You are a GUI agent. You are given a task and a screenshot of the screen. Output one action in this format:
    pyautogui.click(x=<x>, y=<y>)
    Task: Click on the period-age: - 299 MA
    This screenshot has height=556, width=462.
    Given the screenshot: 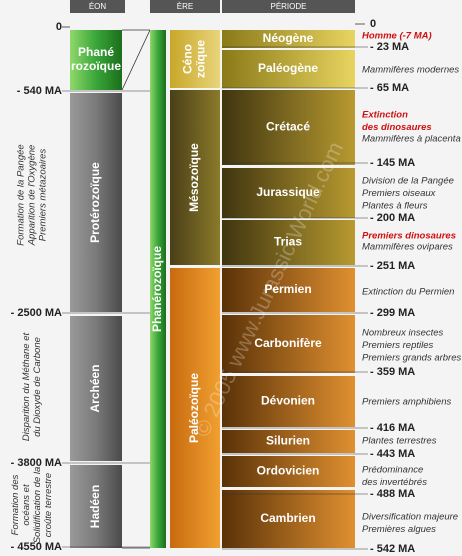 What is the action you would take?
    pyautogui.click(x=392, y=313)
    